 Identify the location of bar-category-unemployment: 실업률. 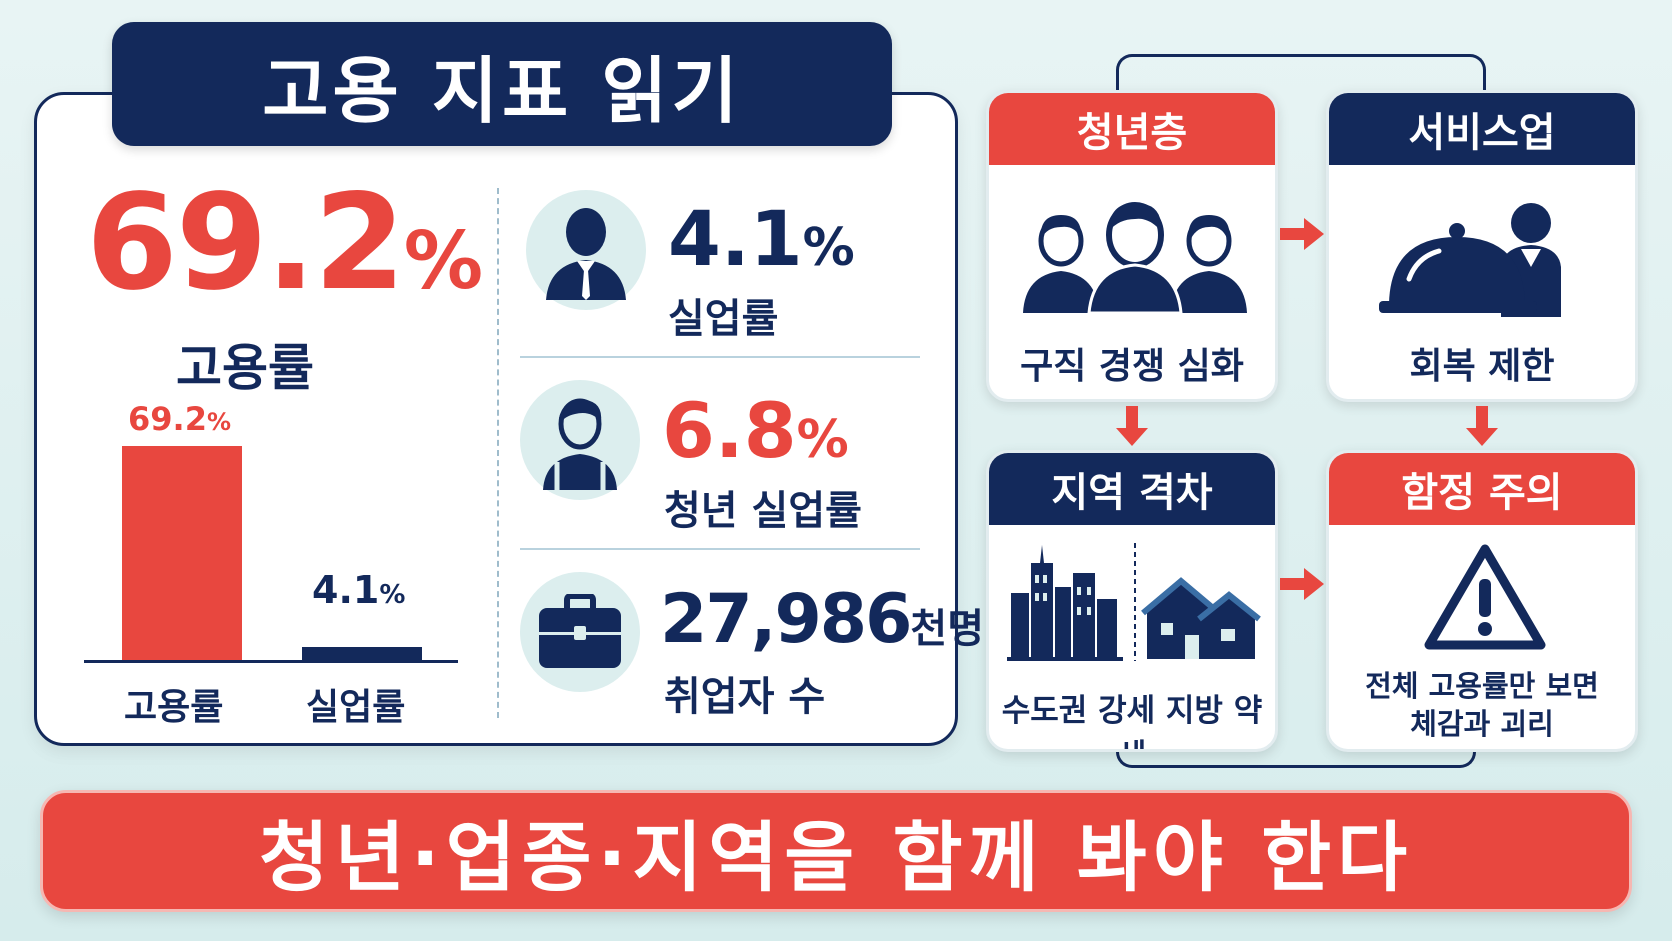
(356, 707).